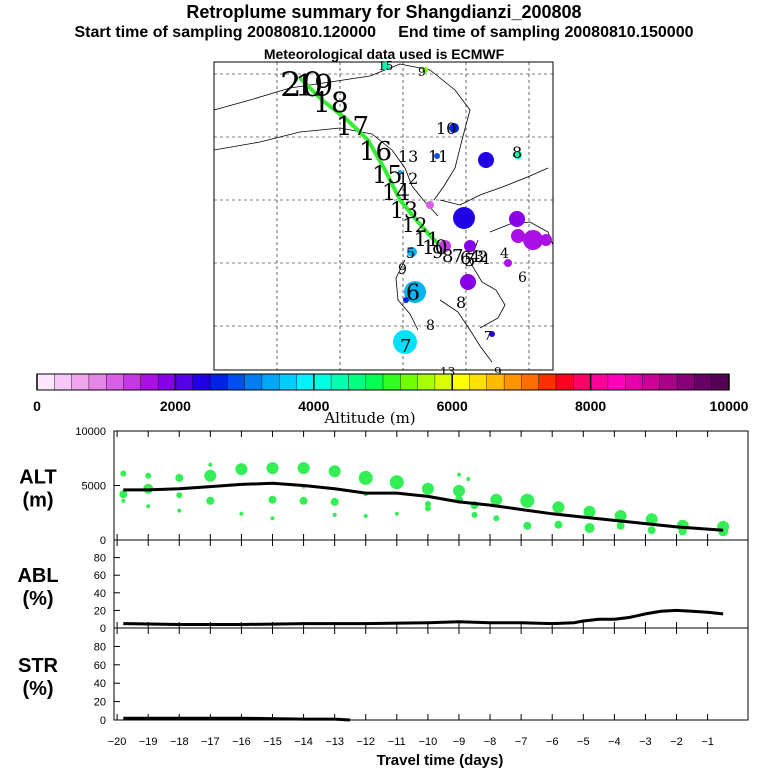  Describe the element at coordinates (383, 677) in the screenshot. I see `str-panel: STR(%) 80 60 40 20 0` at that location.